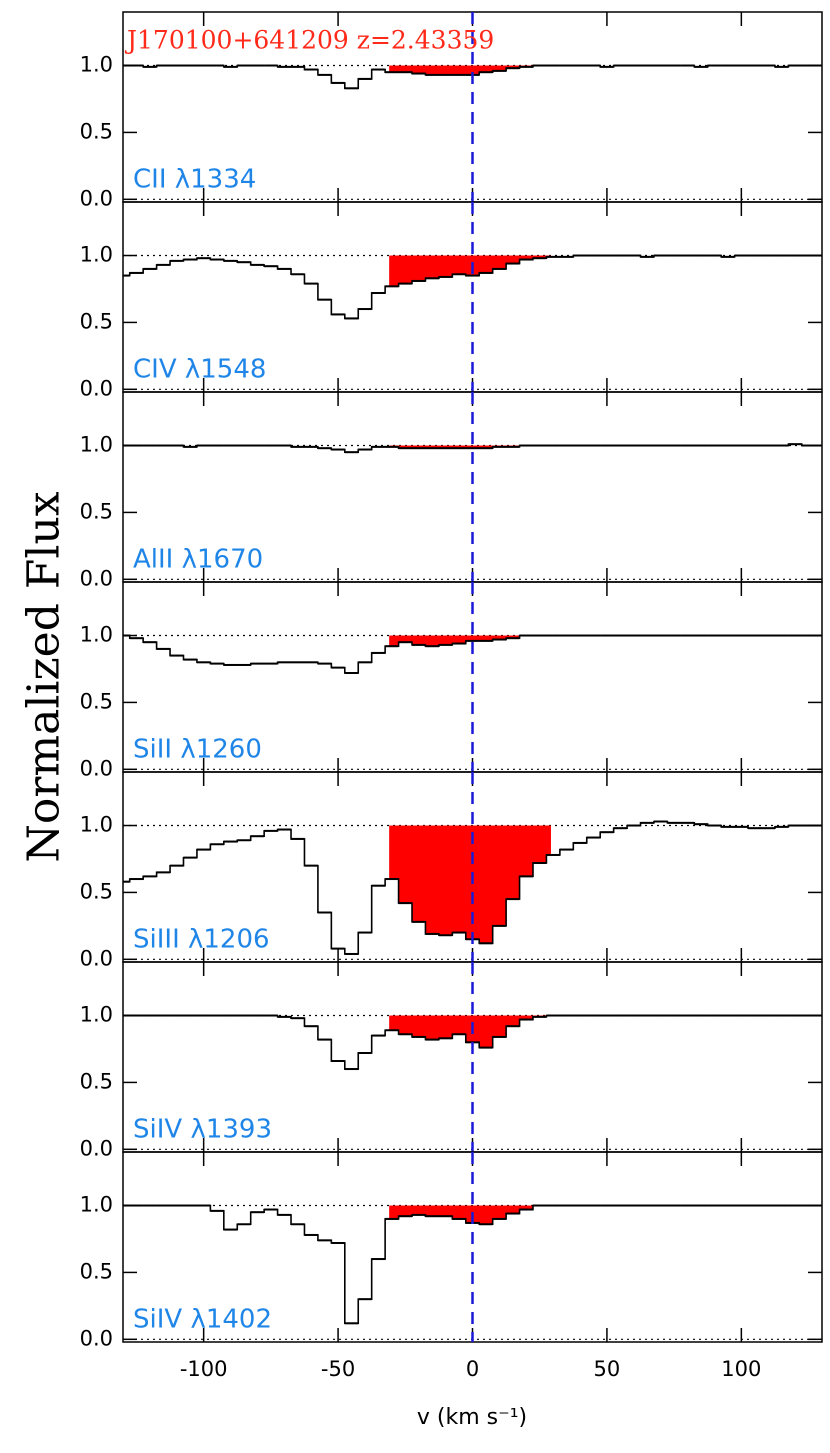 This screenshot has width=830, height=1453. Describe the element at coordinates (741, 1369) in the screenshot. I see `x-tick-label: 100` at that location.